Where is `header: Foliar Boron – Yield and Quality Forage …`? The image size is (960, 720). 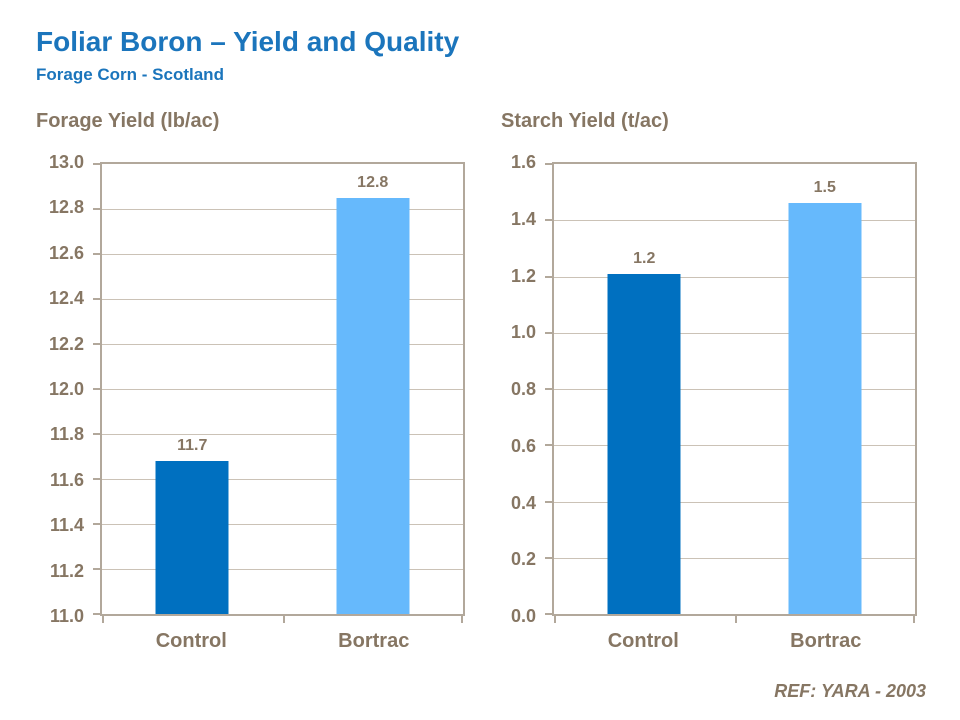 header: Foliar Boron – Yield and Quality Forage … is located at coordinates (247, 55).